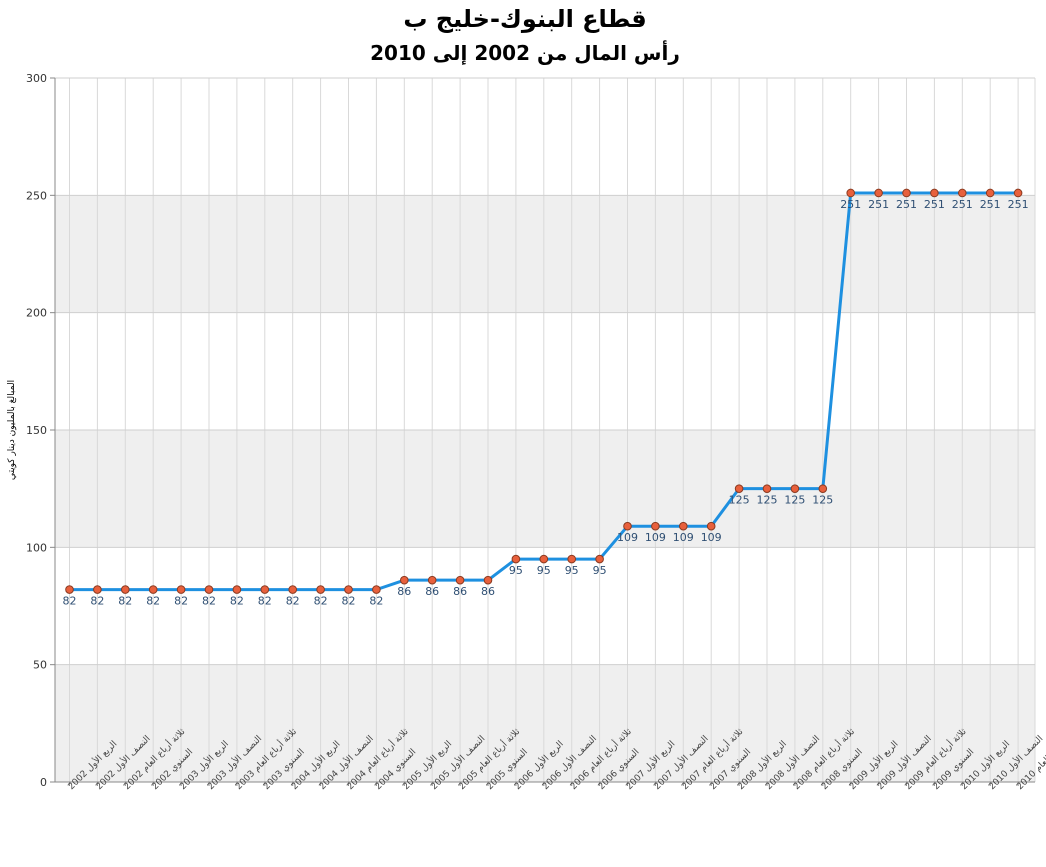 This screenshot has width=1046, height=867. What do you see at coordinates (36, 78) in the screenshot?
I see `y-tick-label: 300` at bounding box center [36, 78].